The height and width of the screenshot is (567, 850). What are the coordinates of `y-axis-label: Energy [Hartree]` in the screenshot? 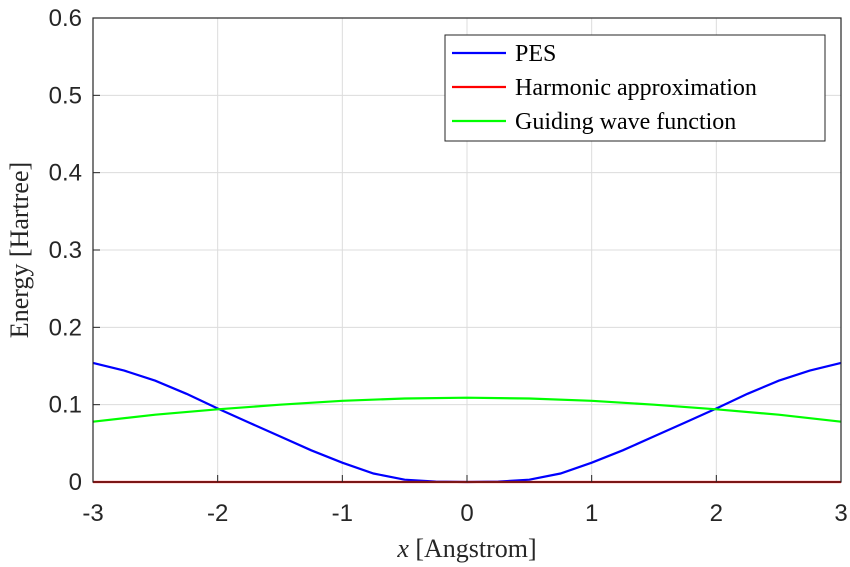 It's located at (19, 250).